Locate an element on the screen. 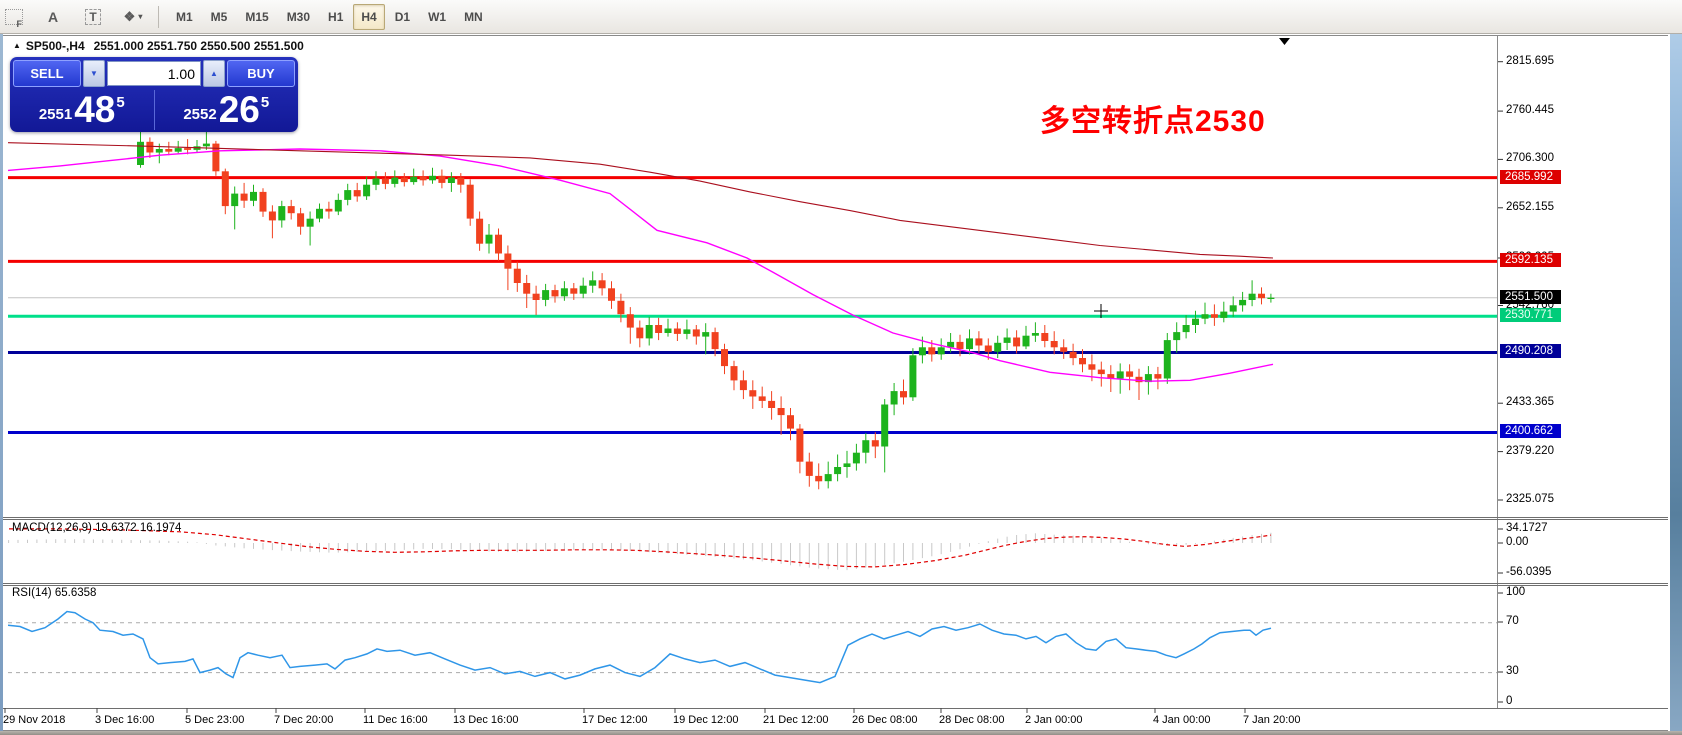 This screenshot has height=735, width=1682. date-axis-label: 11 Dec 16:00 is located at coordinates (395, 720).